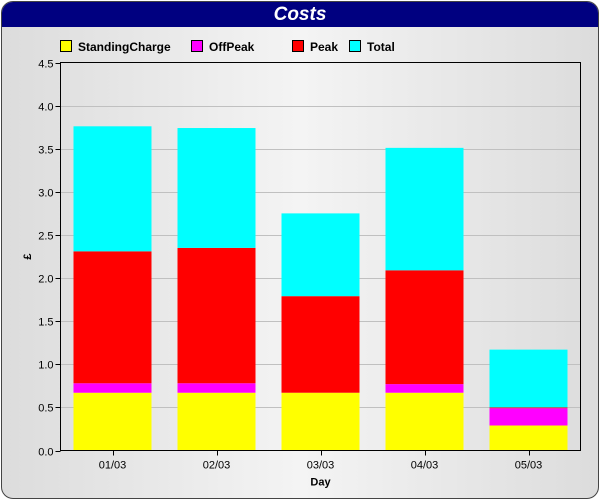 The width and height of the screenshot is (600, 500). Describe the element at coordinates (324, 47) in the screenshot. I see `legend-label-peak: Peak` at that location.